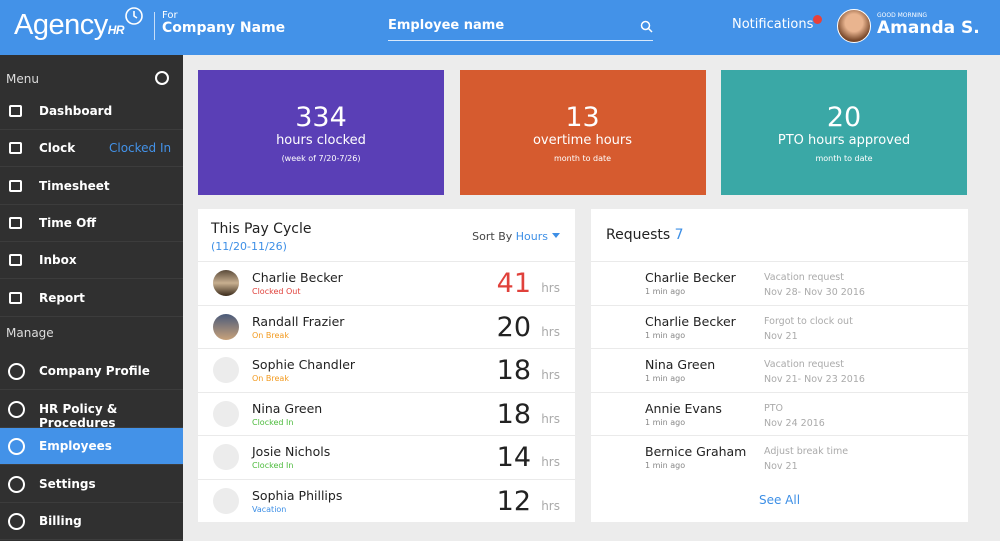 Image resolution: width=1000 pixels, height=541 pixels. What do you see at coordinates (854, 26) in the screenshot?
I see `user-avatar` at bounding box center [854, 26].